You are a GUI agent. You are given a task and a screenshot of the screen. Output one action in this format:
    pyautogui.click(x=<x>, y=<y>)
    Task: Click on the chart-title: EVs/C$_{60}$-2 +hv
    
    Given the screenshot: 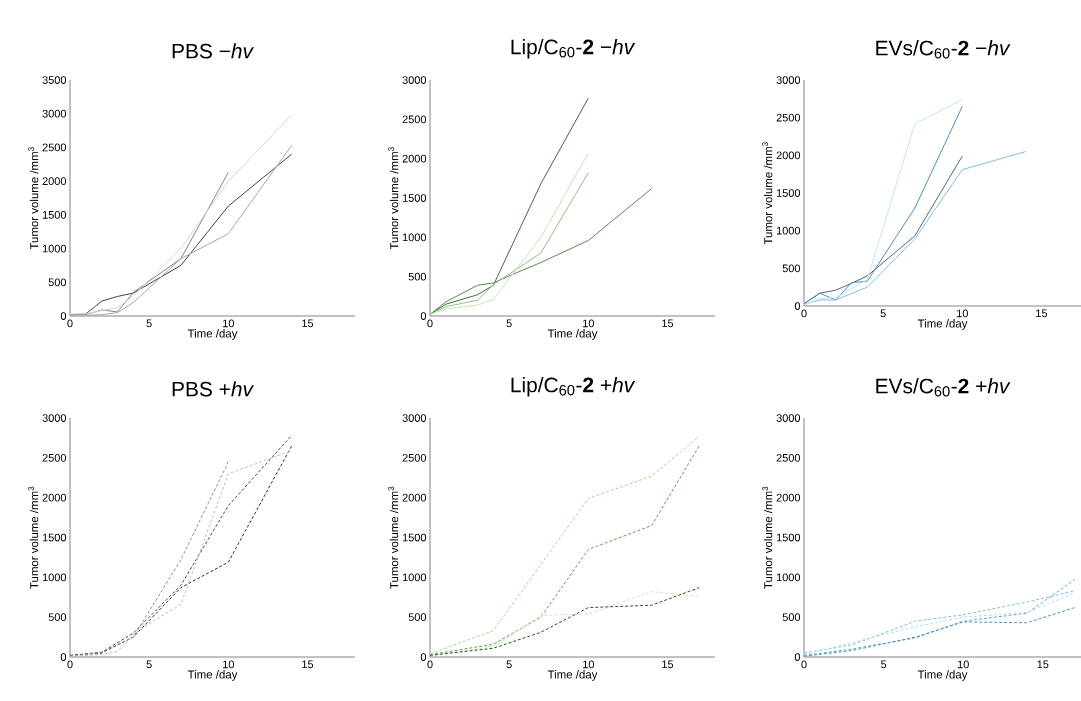 What is the action you would take?
    pyautogui.click(x=943, y=387)
    